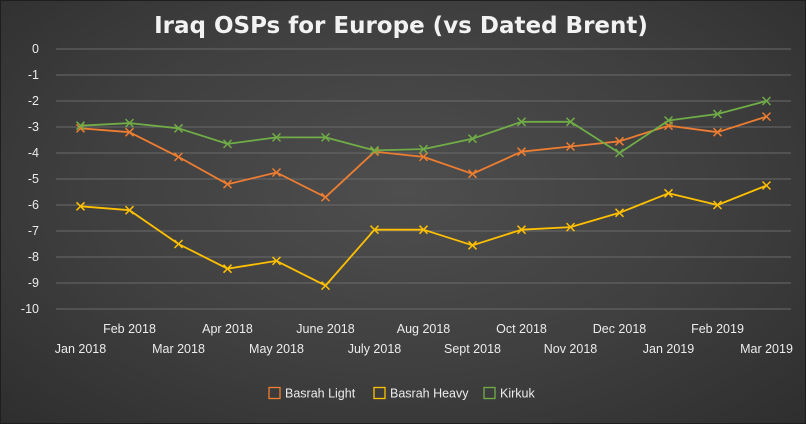  What do you see at coordinates (717, 329) in the screenshot?
I see `x-tick-label: Feb 2019` at bounding box center [717, 329].